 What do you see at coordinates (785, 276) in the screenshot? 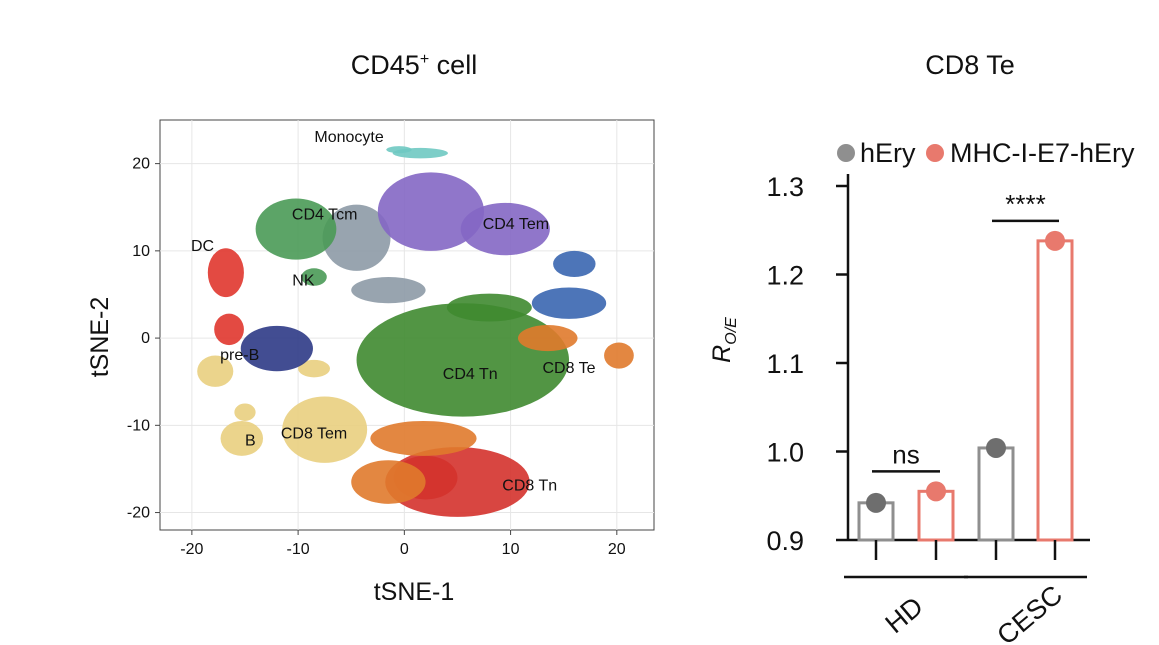
I see `bar-y-tick-label: 1.2` at bounding box center [785, 276].